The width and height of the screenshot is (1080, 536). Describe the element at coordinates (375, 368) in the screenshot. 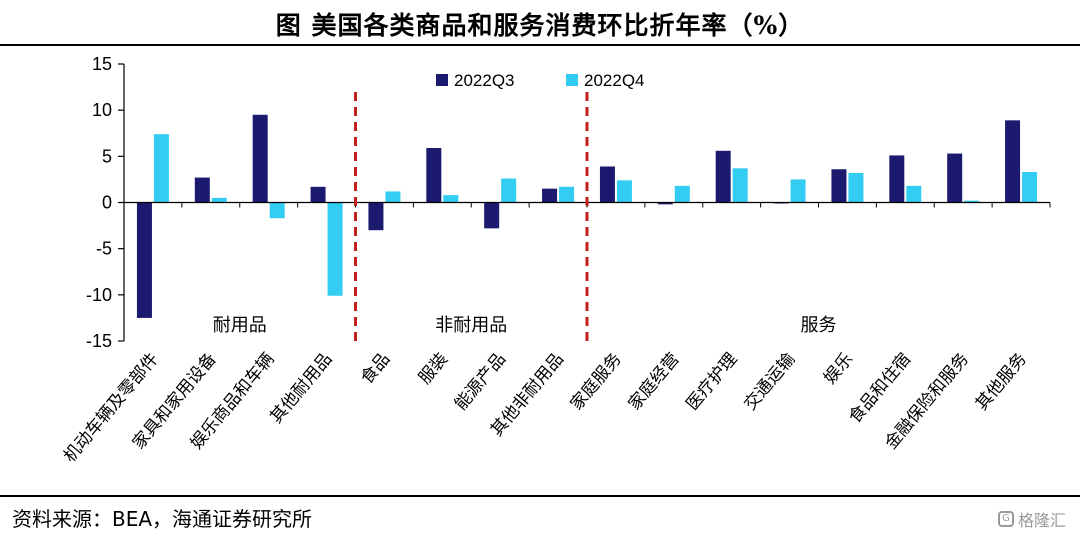

I see `category-label-4: 食品` at that location.